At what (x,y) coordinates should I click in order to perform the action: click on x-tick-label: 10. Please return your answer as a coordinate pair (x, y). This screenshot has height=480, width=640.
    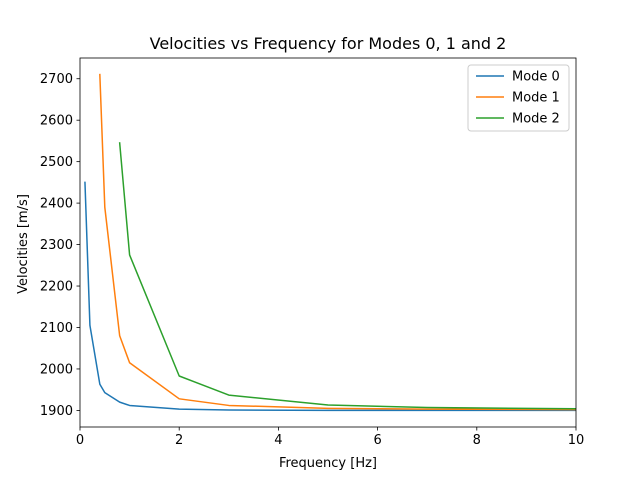
    Looking at the image, I should click on (576, 440).